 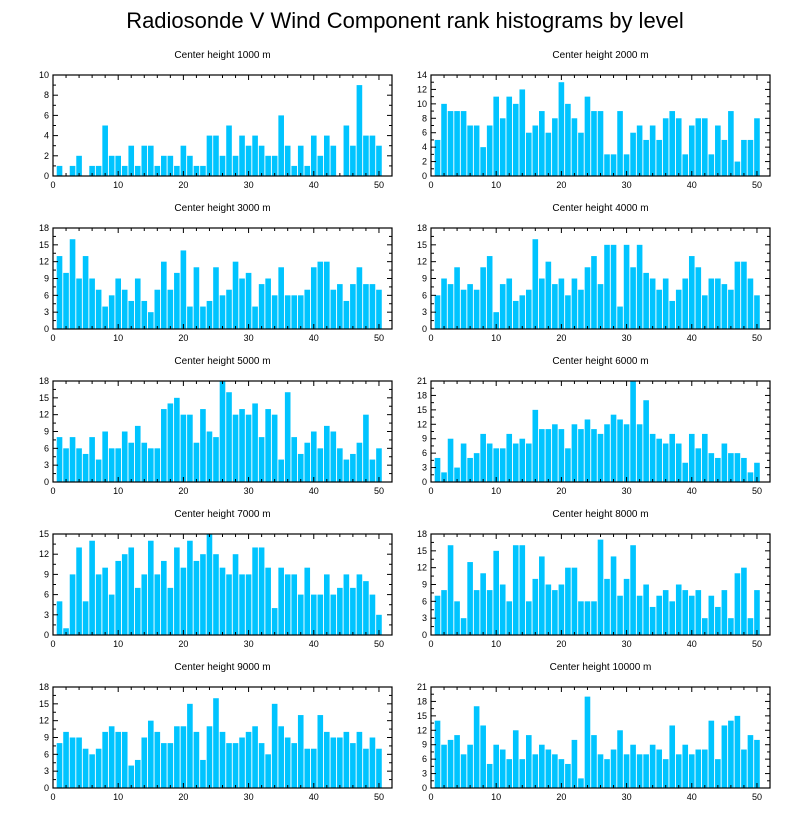 I want to click on x-tick-label: 50, so click(x=379, y=338).